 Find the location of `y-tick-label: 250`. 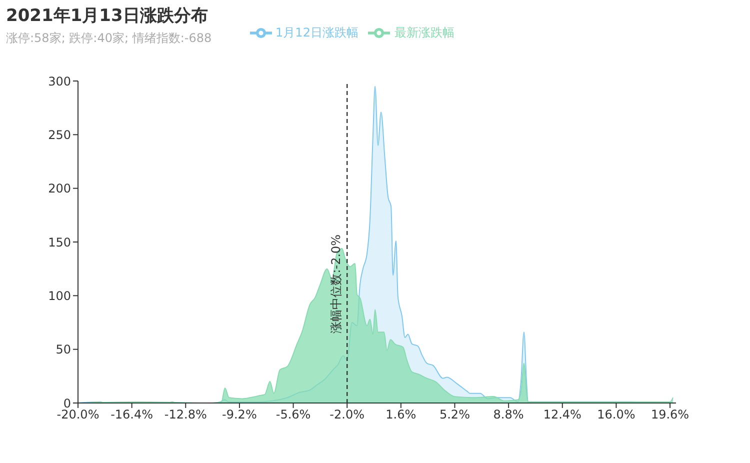

y-tick-label: 250 is located at coordinates (59, 135).